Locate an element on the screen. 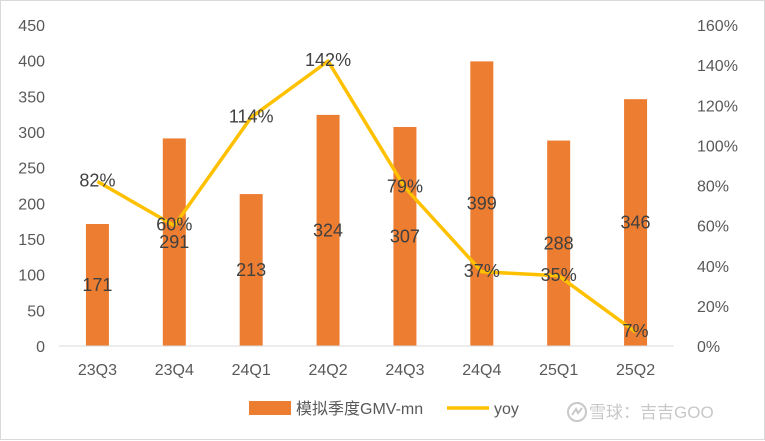 The image size is (765, 441). bar-23Q4 is located at coordinates (174, 242).